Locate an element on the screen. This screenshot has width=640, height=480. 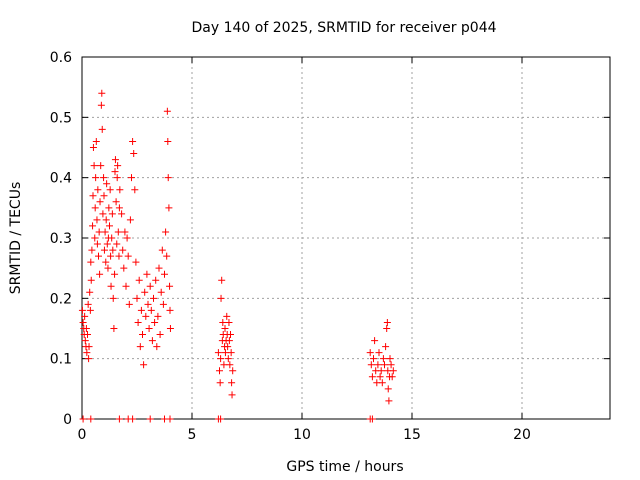
y-axis-label: SRMTID / TECUs is located at coordinates (16, 238).